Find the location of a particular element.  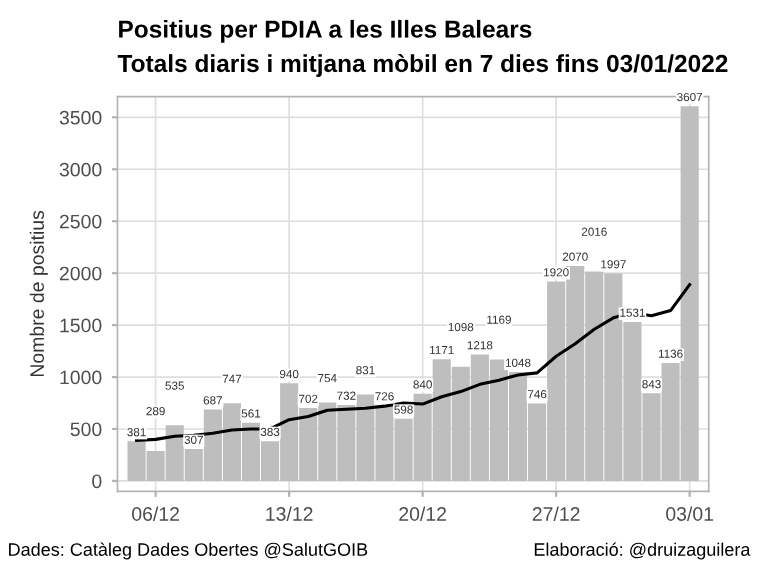

chart-title: Positius per PDIA a les Illes Balears is located at coordinates (325, 31).